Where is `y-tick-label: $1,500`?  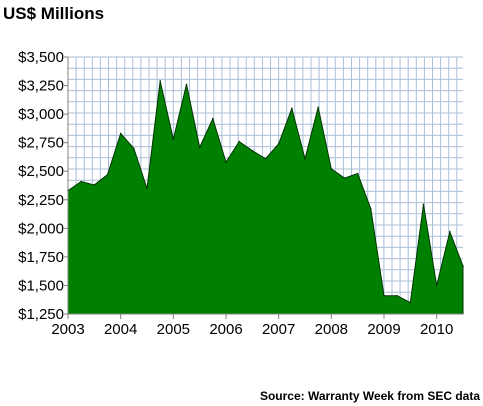
y-tick-label: $1,500 is located at coordinates (41, 285).